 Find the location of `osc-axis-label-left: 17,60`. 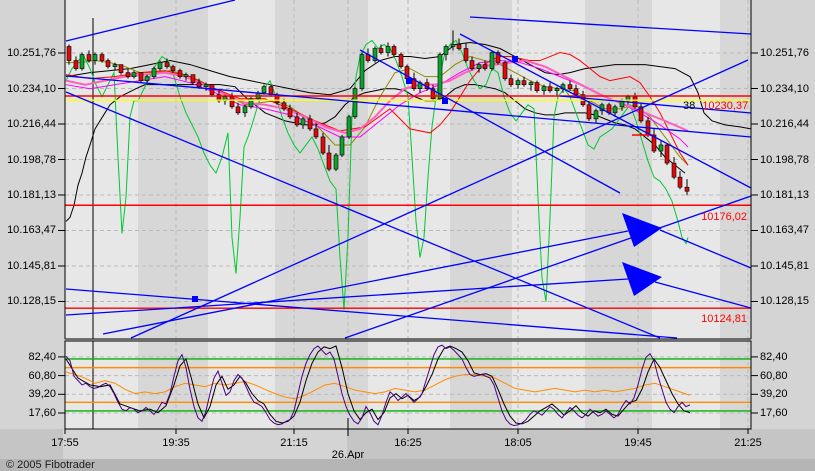

osc-axis-label-left: 17,60 is located at coordinates (42, 412).